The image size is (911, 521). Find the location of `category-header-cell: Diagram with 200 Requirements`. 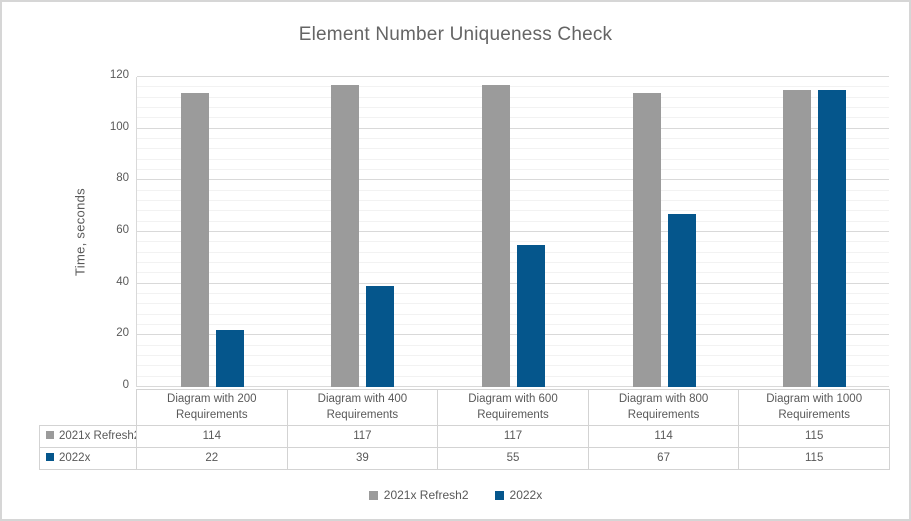

category-header-cell: Diagram with 200 Requirements is located at coordinates (212, 407).